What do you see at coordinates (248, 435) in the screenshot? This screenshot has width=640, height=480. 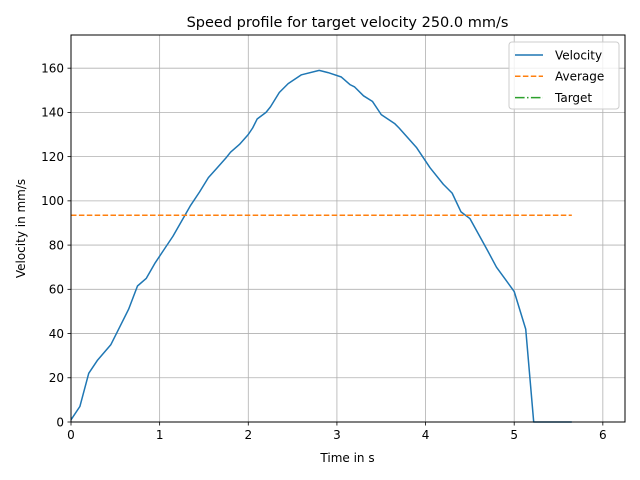 I see `x-tick-label: 2` at bounding box center [248, 435].